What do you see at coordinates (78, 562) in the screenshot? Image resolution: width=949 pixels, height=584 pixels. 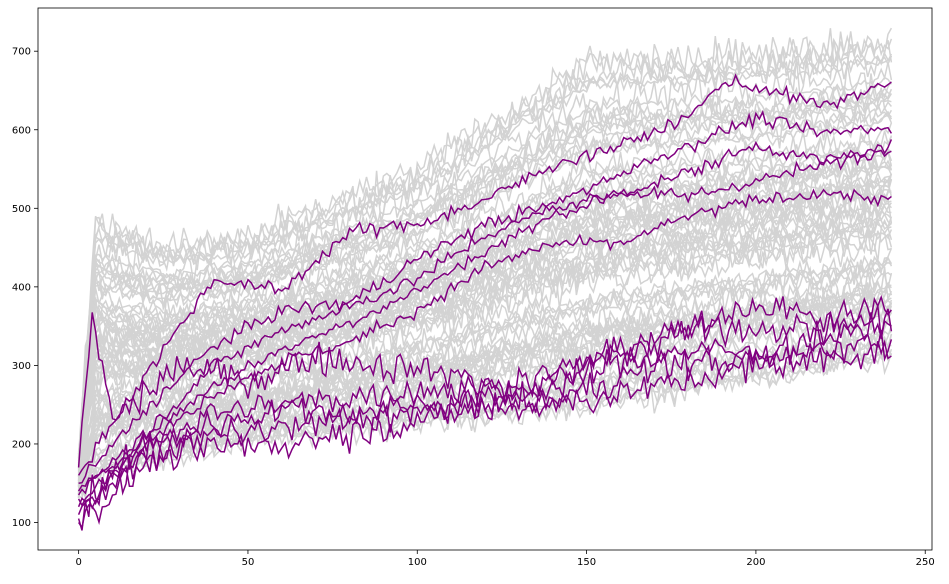 I see `x-tick-label: 0` at bounding box center [78, 562].